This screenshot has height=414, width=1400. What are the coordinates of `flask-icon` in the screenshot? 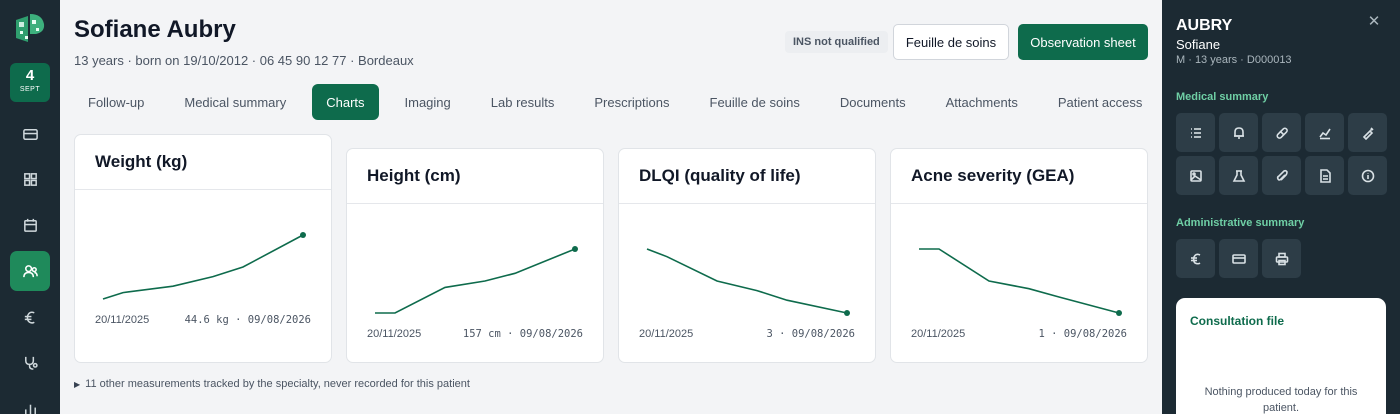 It's located at (1238, 175).